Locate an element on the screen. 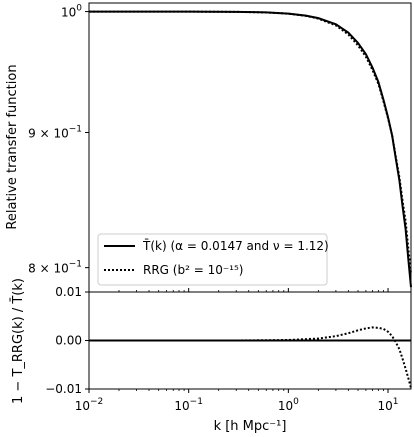 Image resolution: width=414 pixels, height=437 pixels. bottom-y-axis-label: 1 − T_RRG(k) / T̄(k) is located at coordinates (18, 341).